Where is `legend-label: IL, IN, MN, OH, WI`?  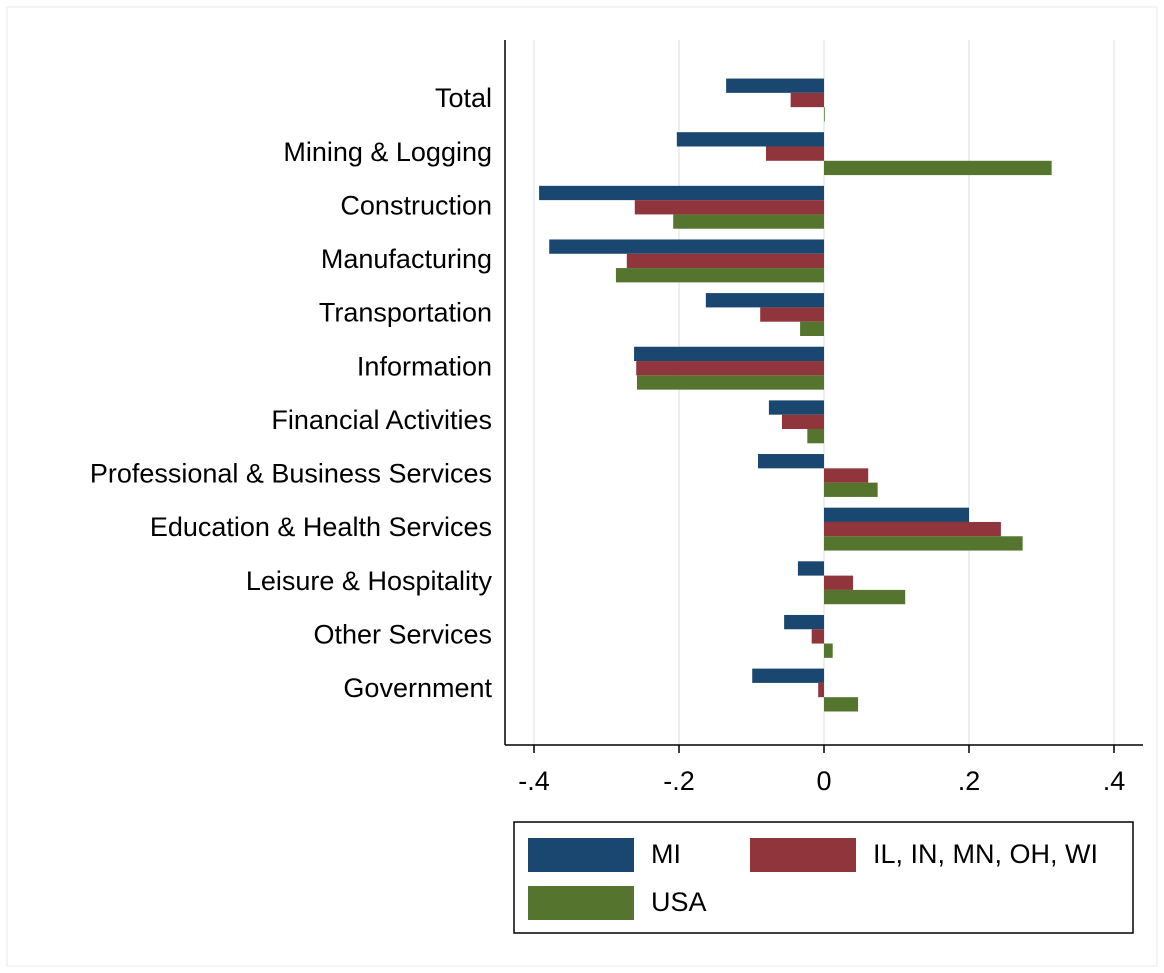 legend-label: IL, IN, MN, OH, WI is located at coordinates (985, 854).